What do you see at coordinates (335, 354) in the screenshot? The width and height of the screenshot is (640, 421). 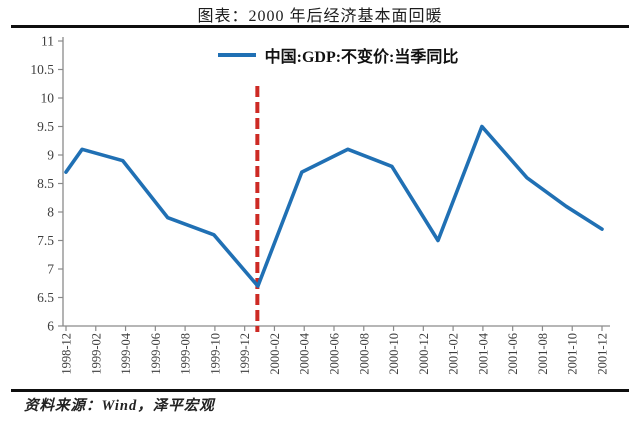 I see `x-tick-label: 2000-06` at bounding box center [335, 354].